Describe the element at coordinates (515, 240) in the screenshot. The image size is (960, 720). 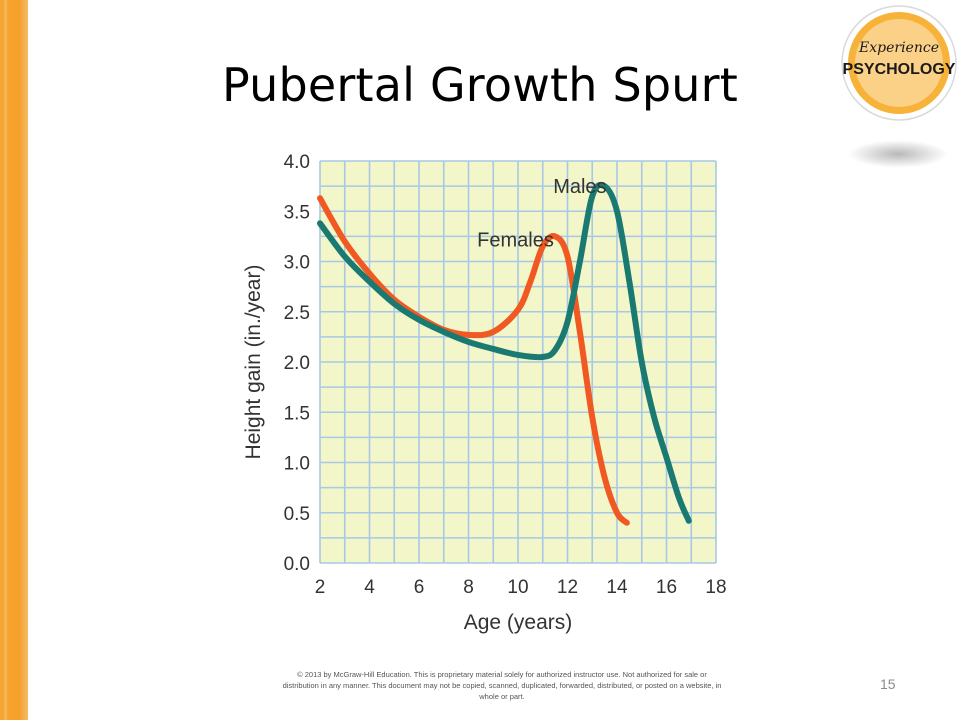
I see `series-label-females: Females` at that location.